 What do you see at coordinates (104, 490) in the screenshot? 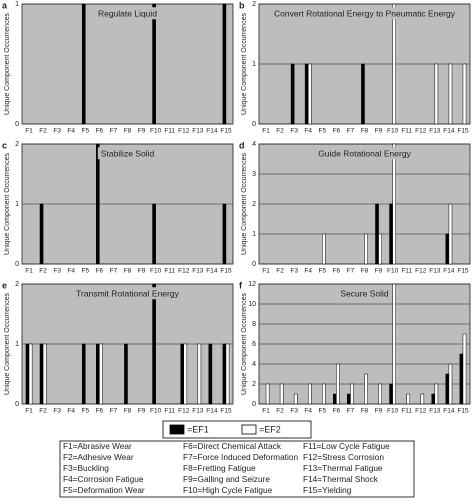
I see `key-entry: F5=Deformation Wear` at bounding box center [104, 490].